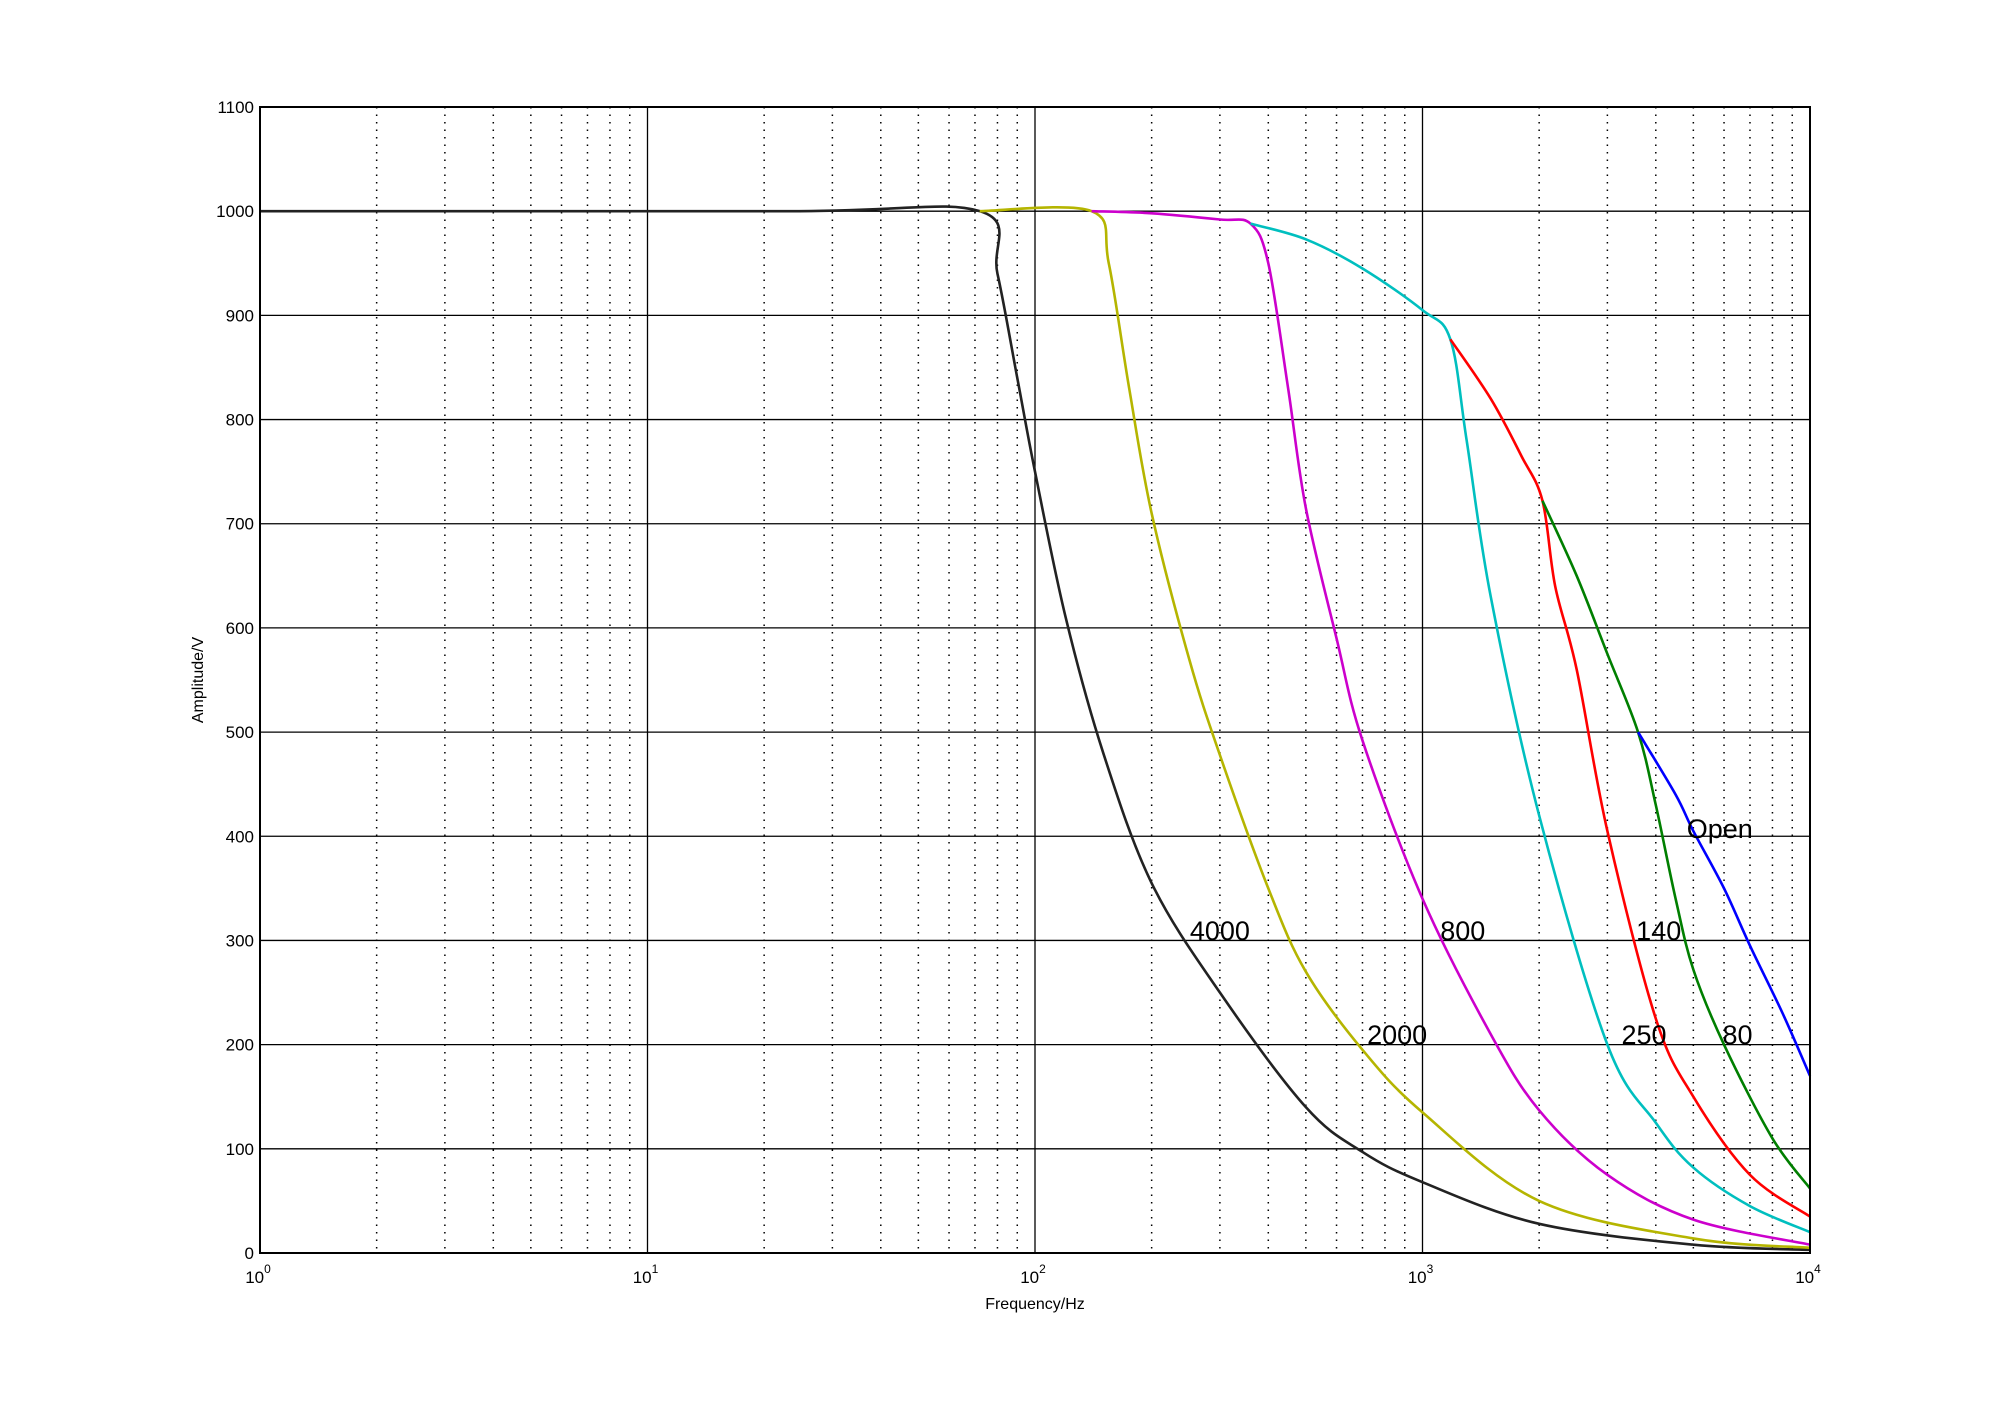  What do you see at coordinates (1737, 1035) in the screenshot?
I see `curve-label-80: 80` at bounding box center [1737, 1035].